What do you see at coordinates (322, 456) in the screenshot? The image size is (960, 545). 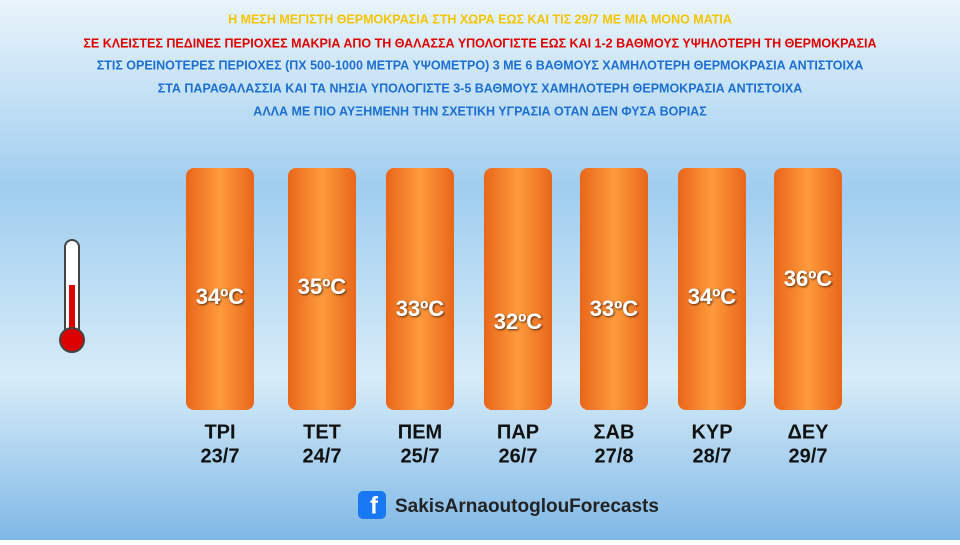 I see `day-date: 24/7` at bounding box center [322, 456].